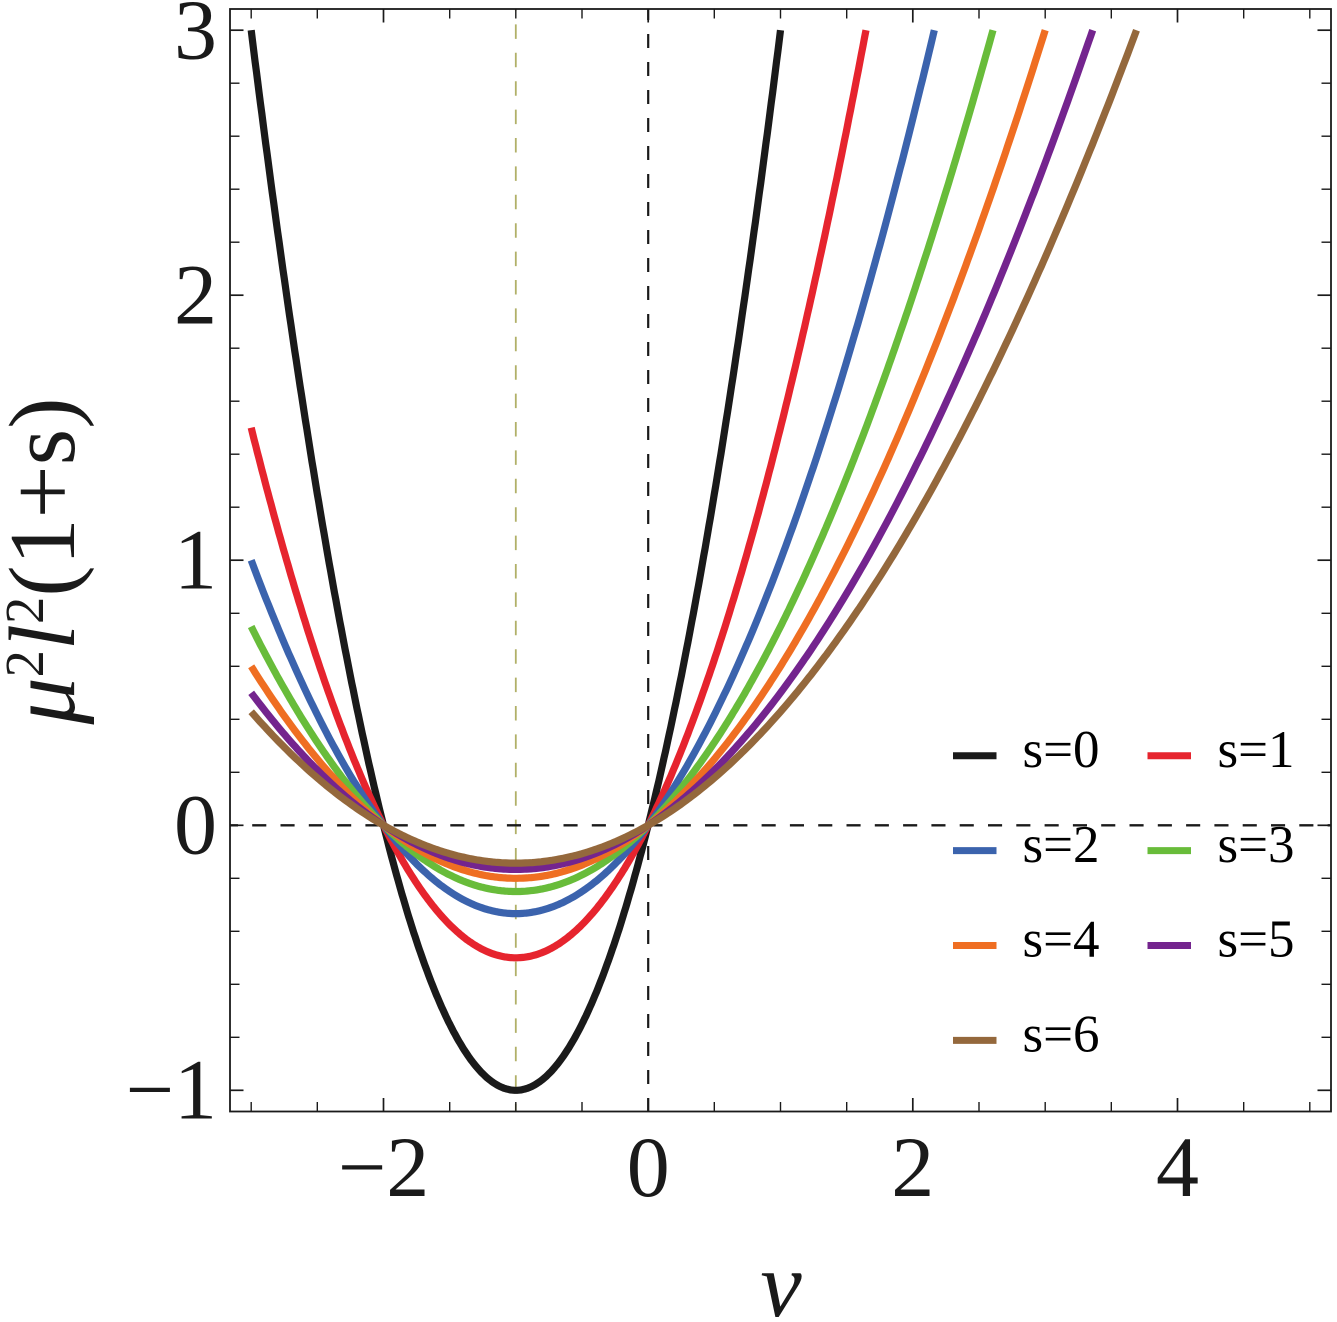 The width and height of the screenshot is (1337, 1322). I want to click on svg-text: μ2l2(1+s), so click(47, 561).